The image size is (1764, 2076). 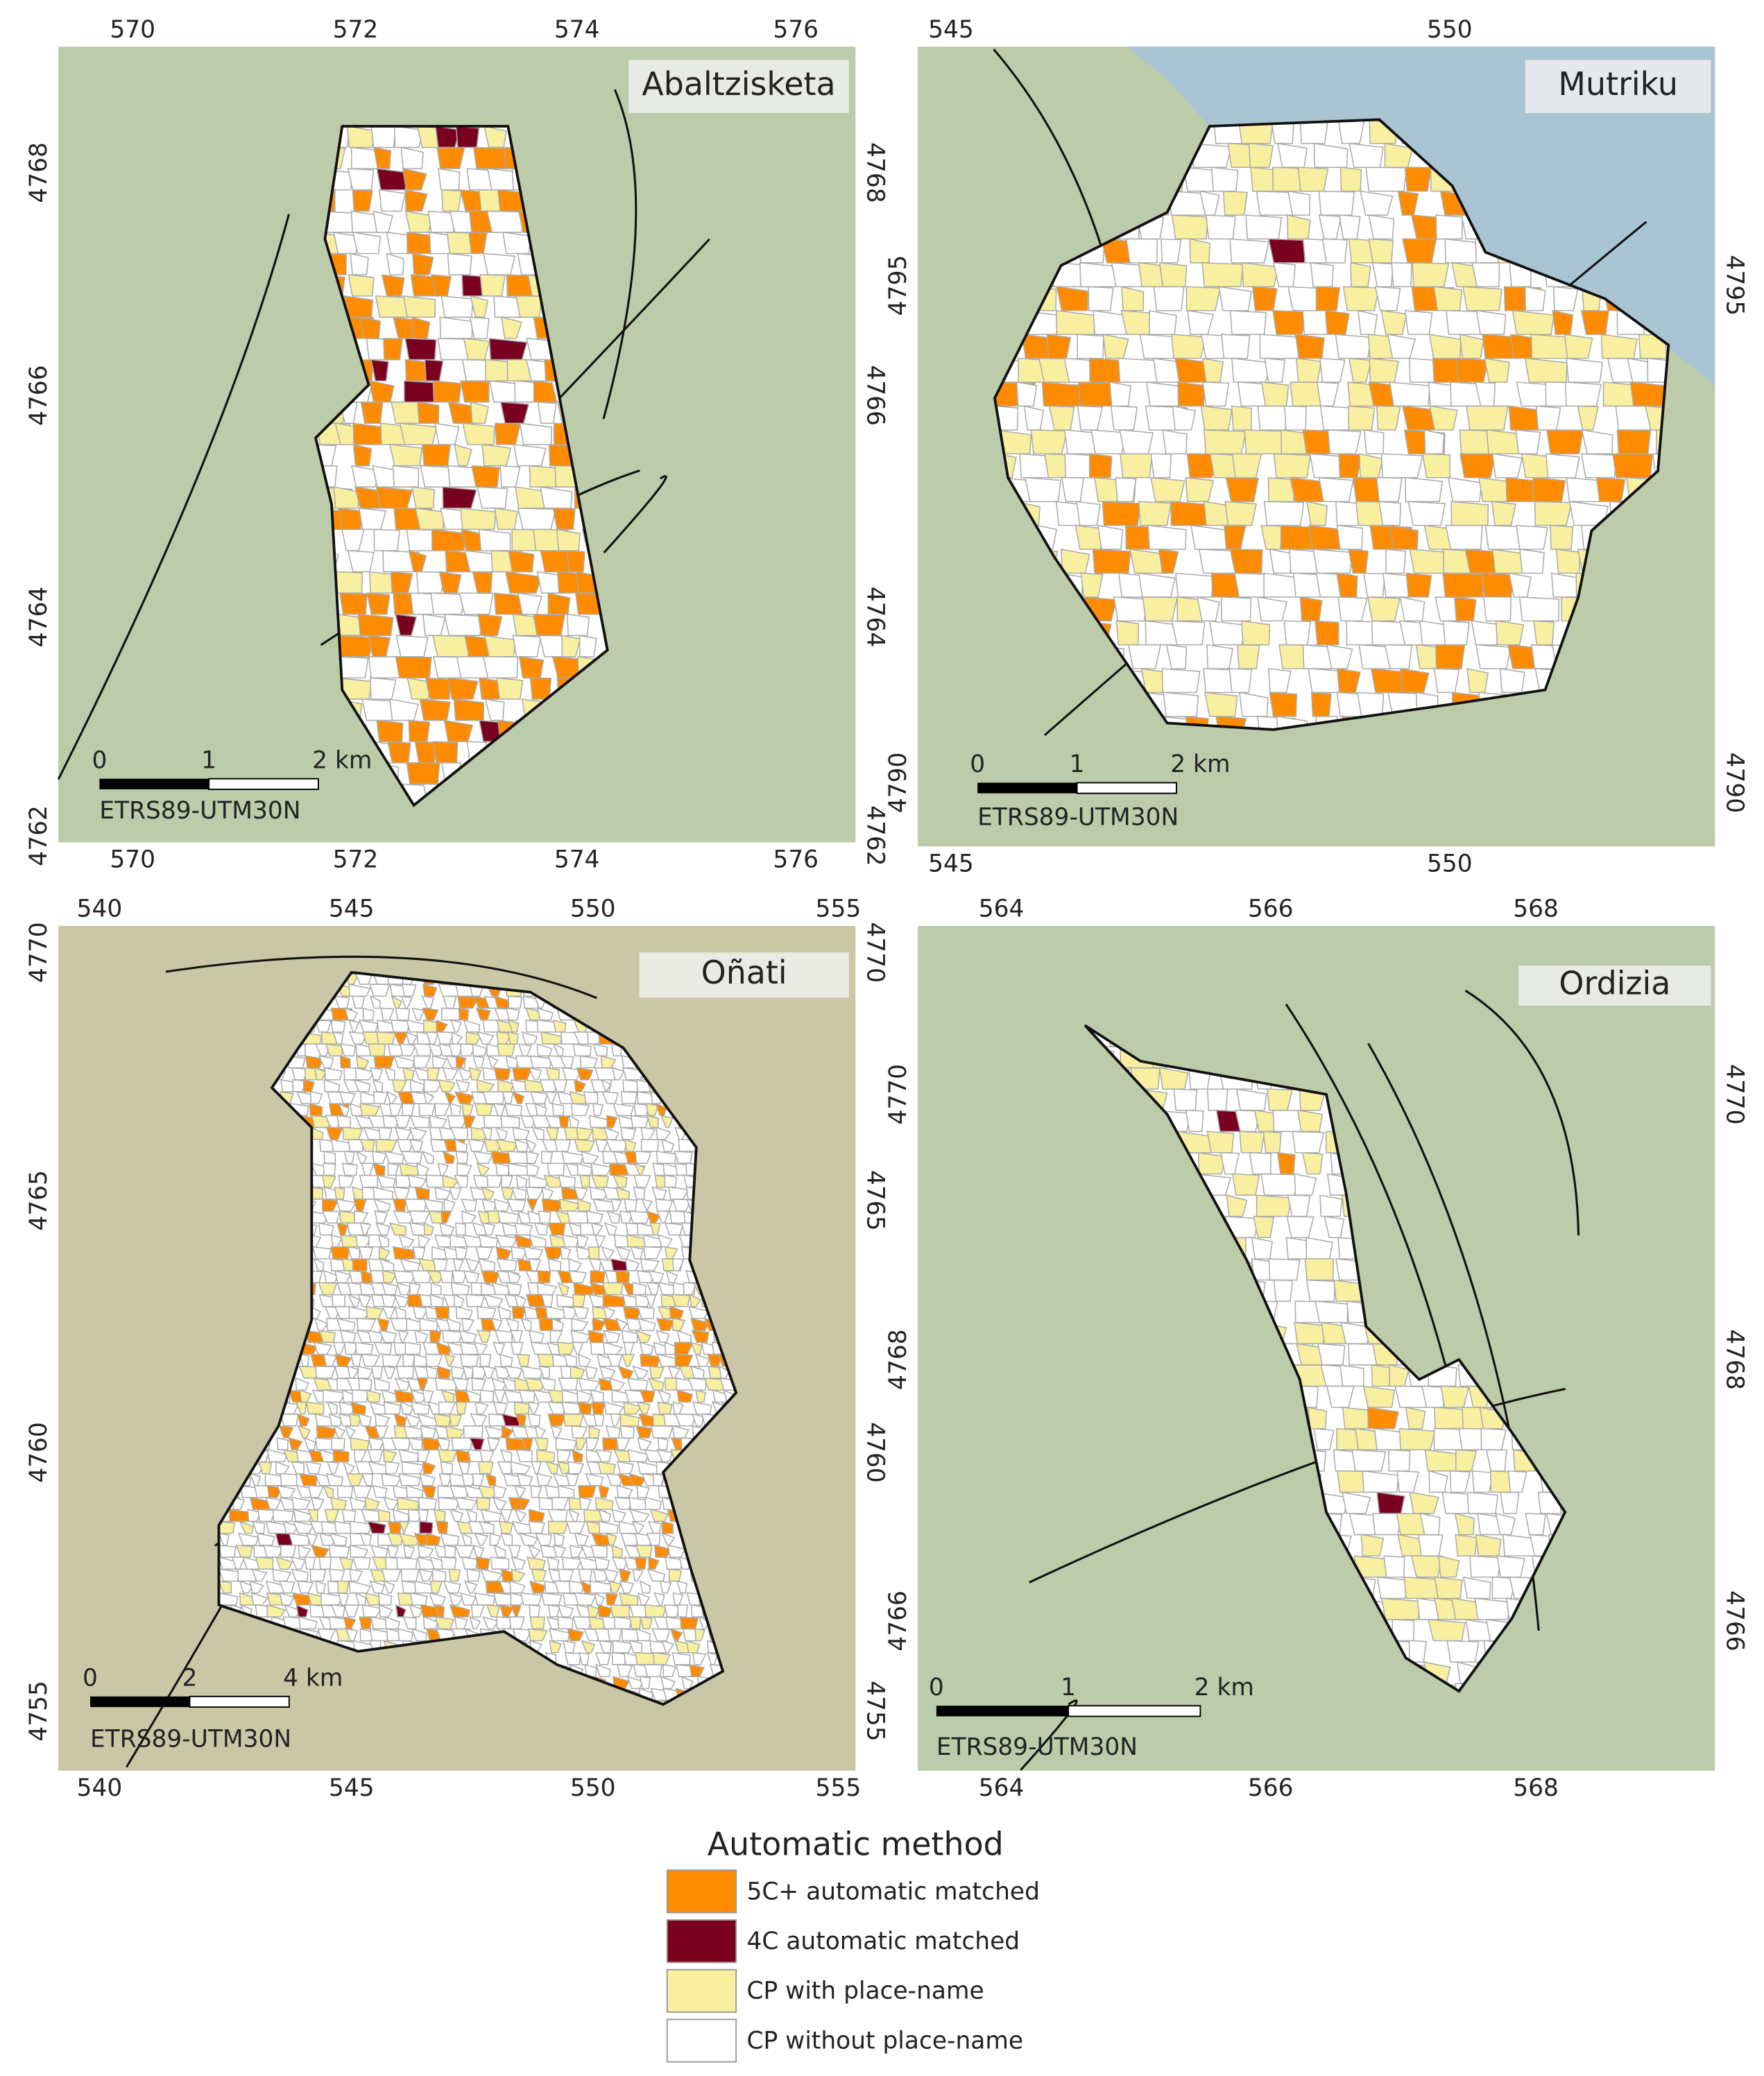 I want to click on scale-label: 0, so click(x=91, y=1678).